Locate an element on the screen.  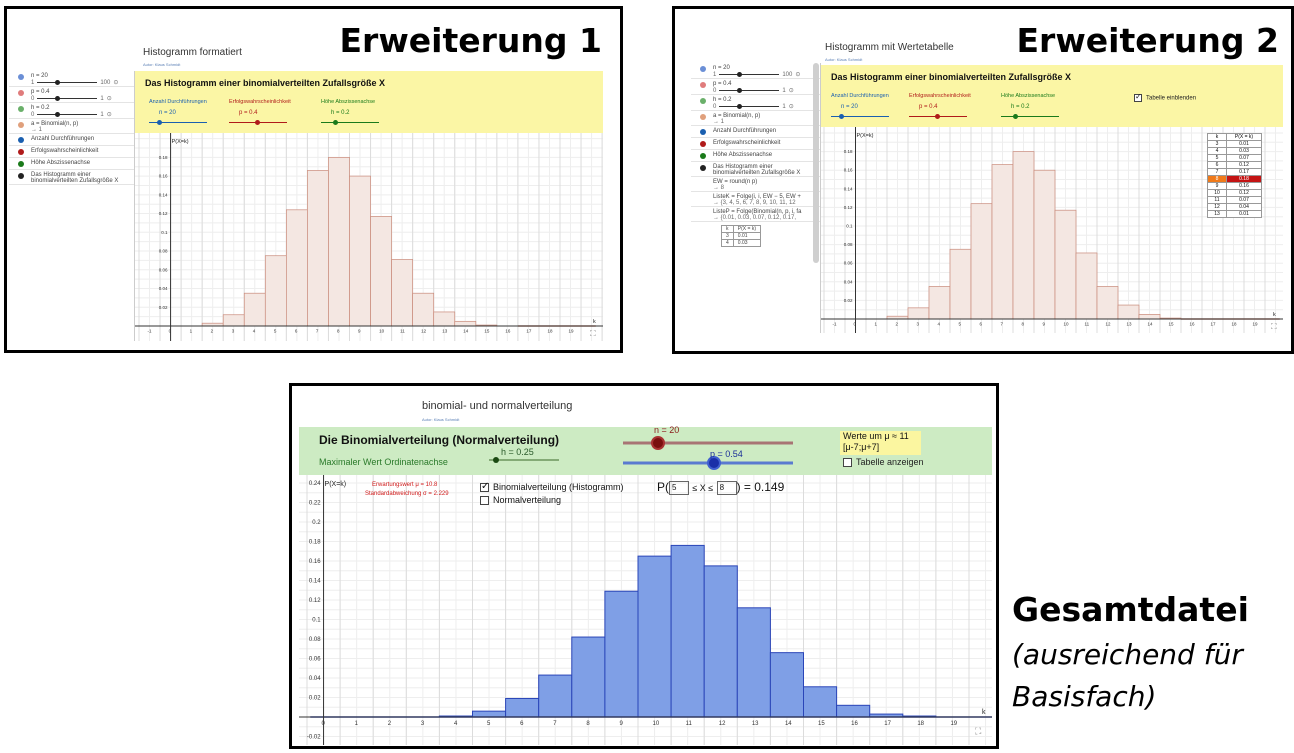
algebra-subtext: 0 1 ⊙ is located at coordinates (82, 115).